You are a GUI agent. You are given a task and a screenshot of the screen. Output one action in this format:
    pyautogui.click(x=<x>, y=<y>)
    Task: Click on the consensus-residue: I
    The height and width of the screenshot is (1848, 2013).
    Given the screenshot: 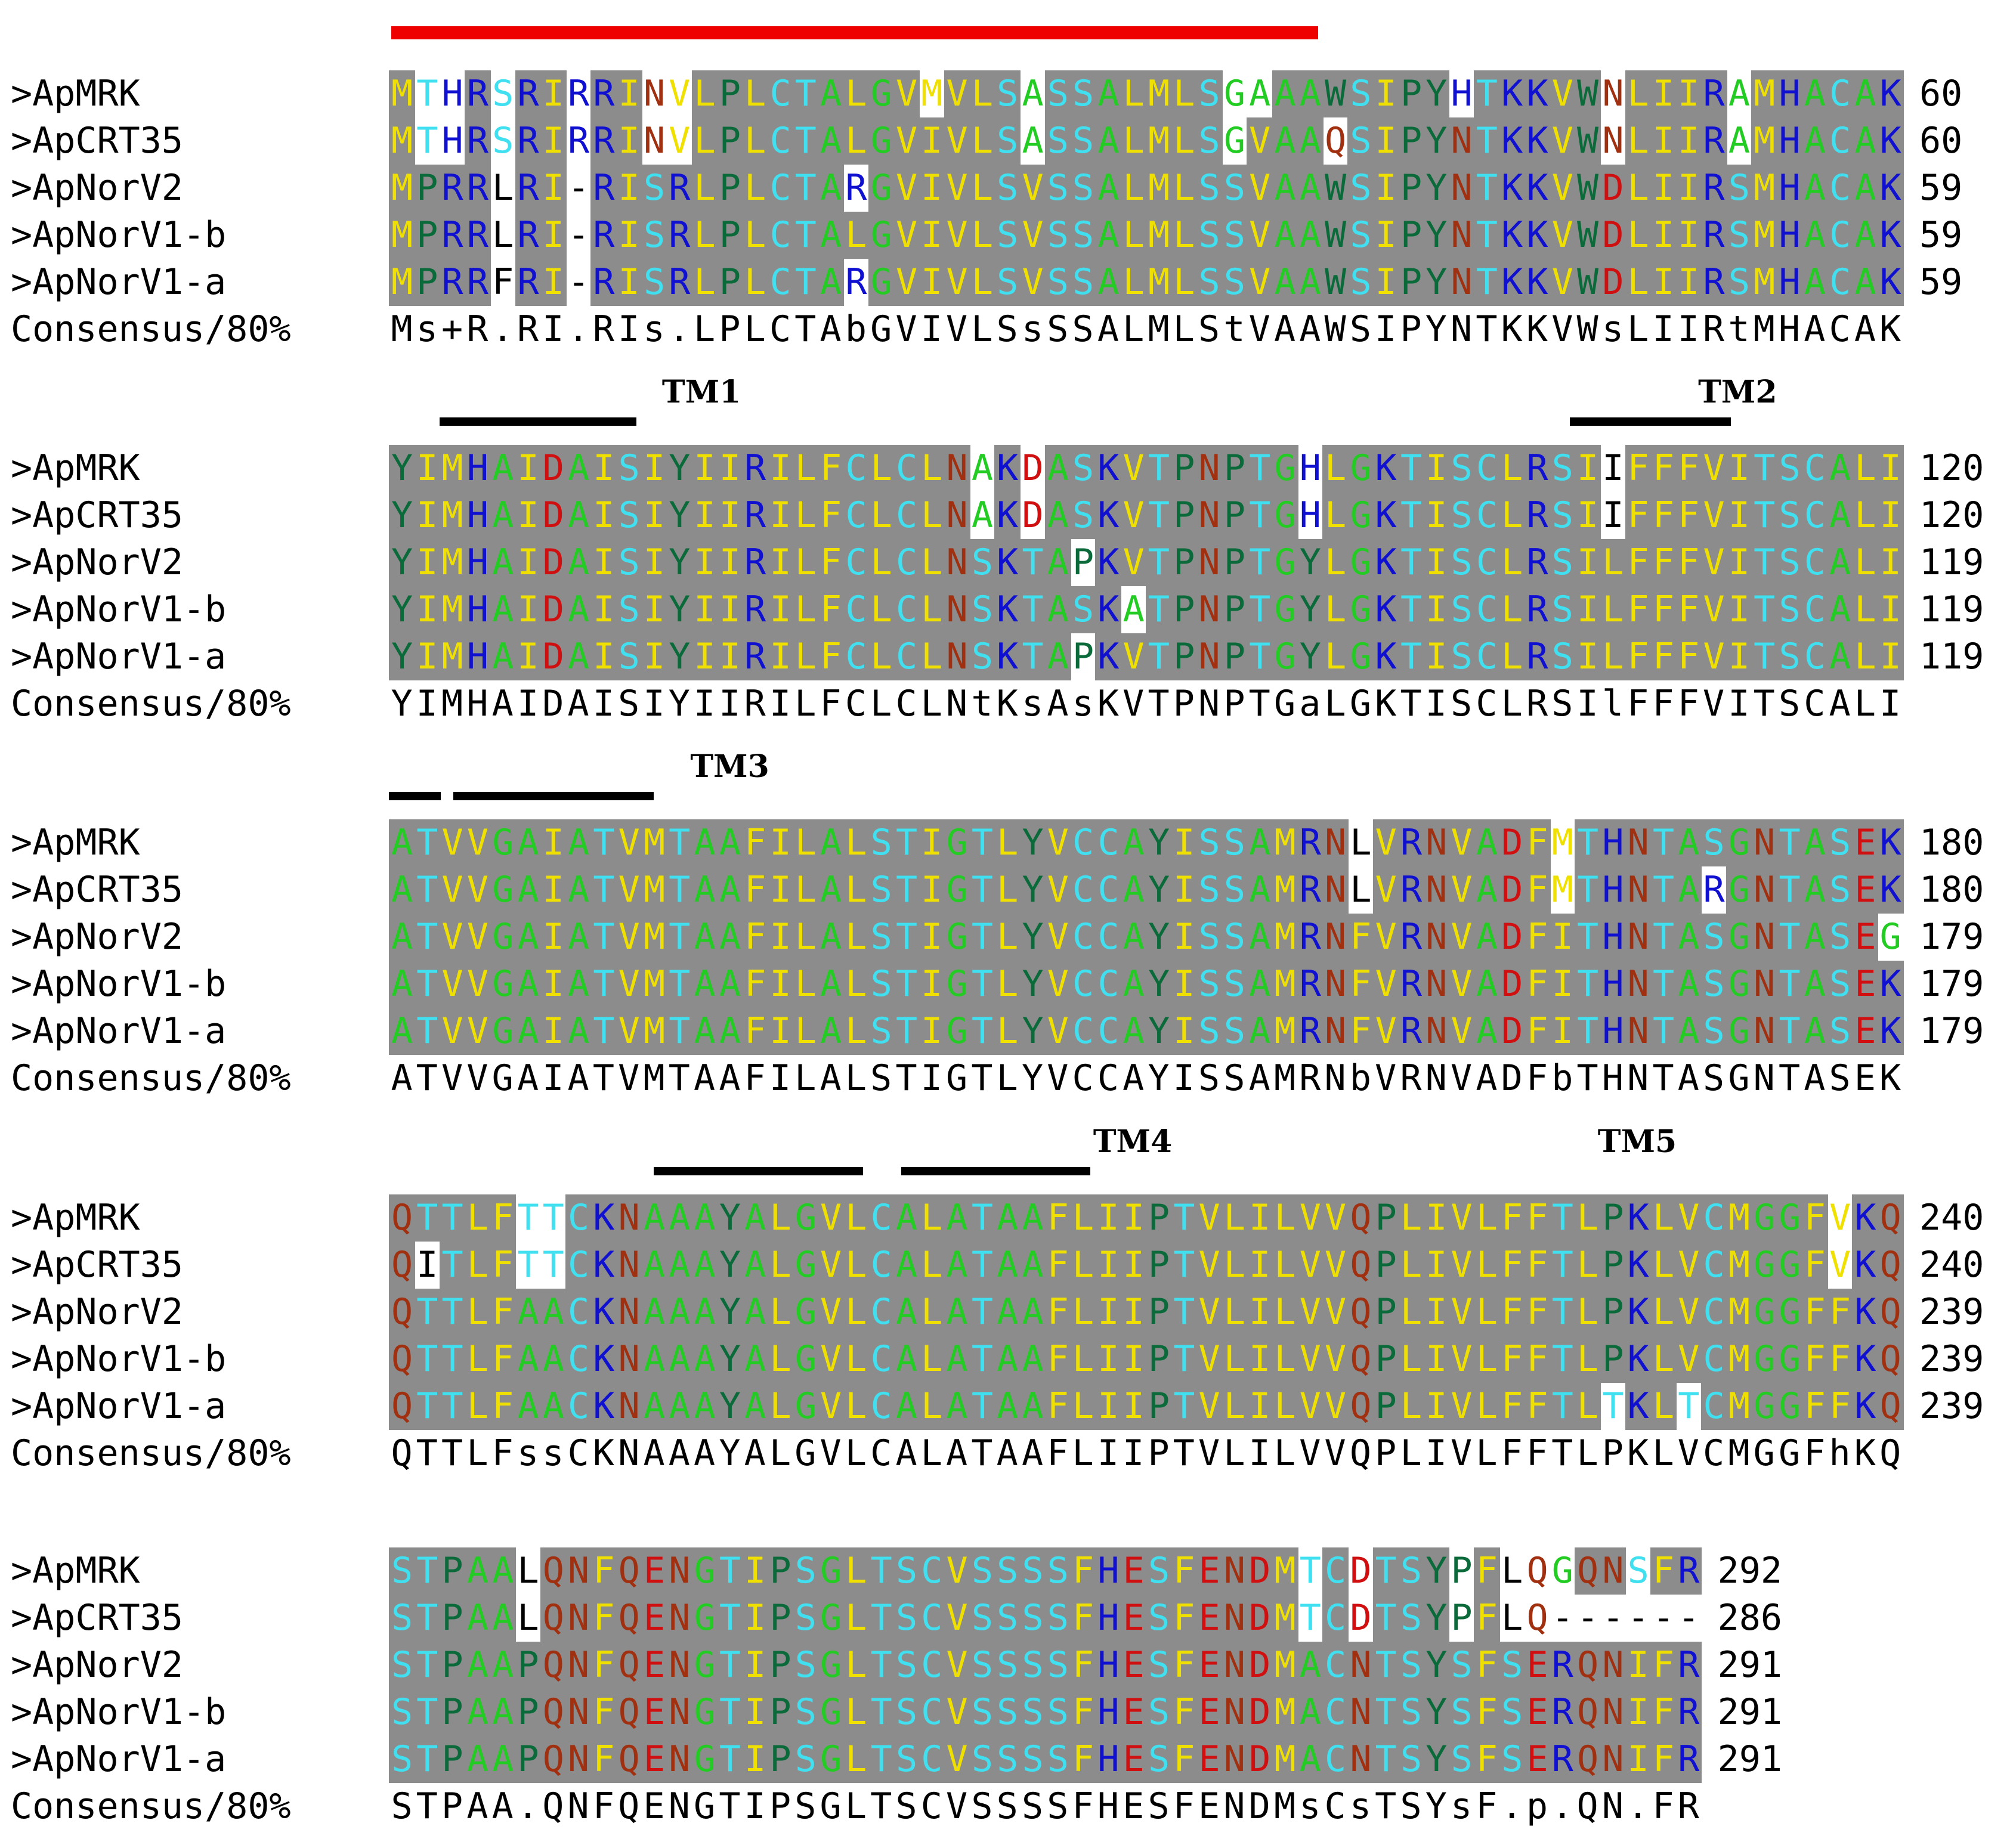 What is the action you would take?
    pyautogui.click(x=553, y=1078)
    